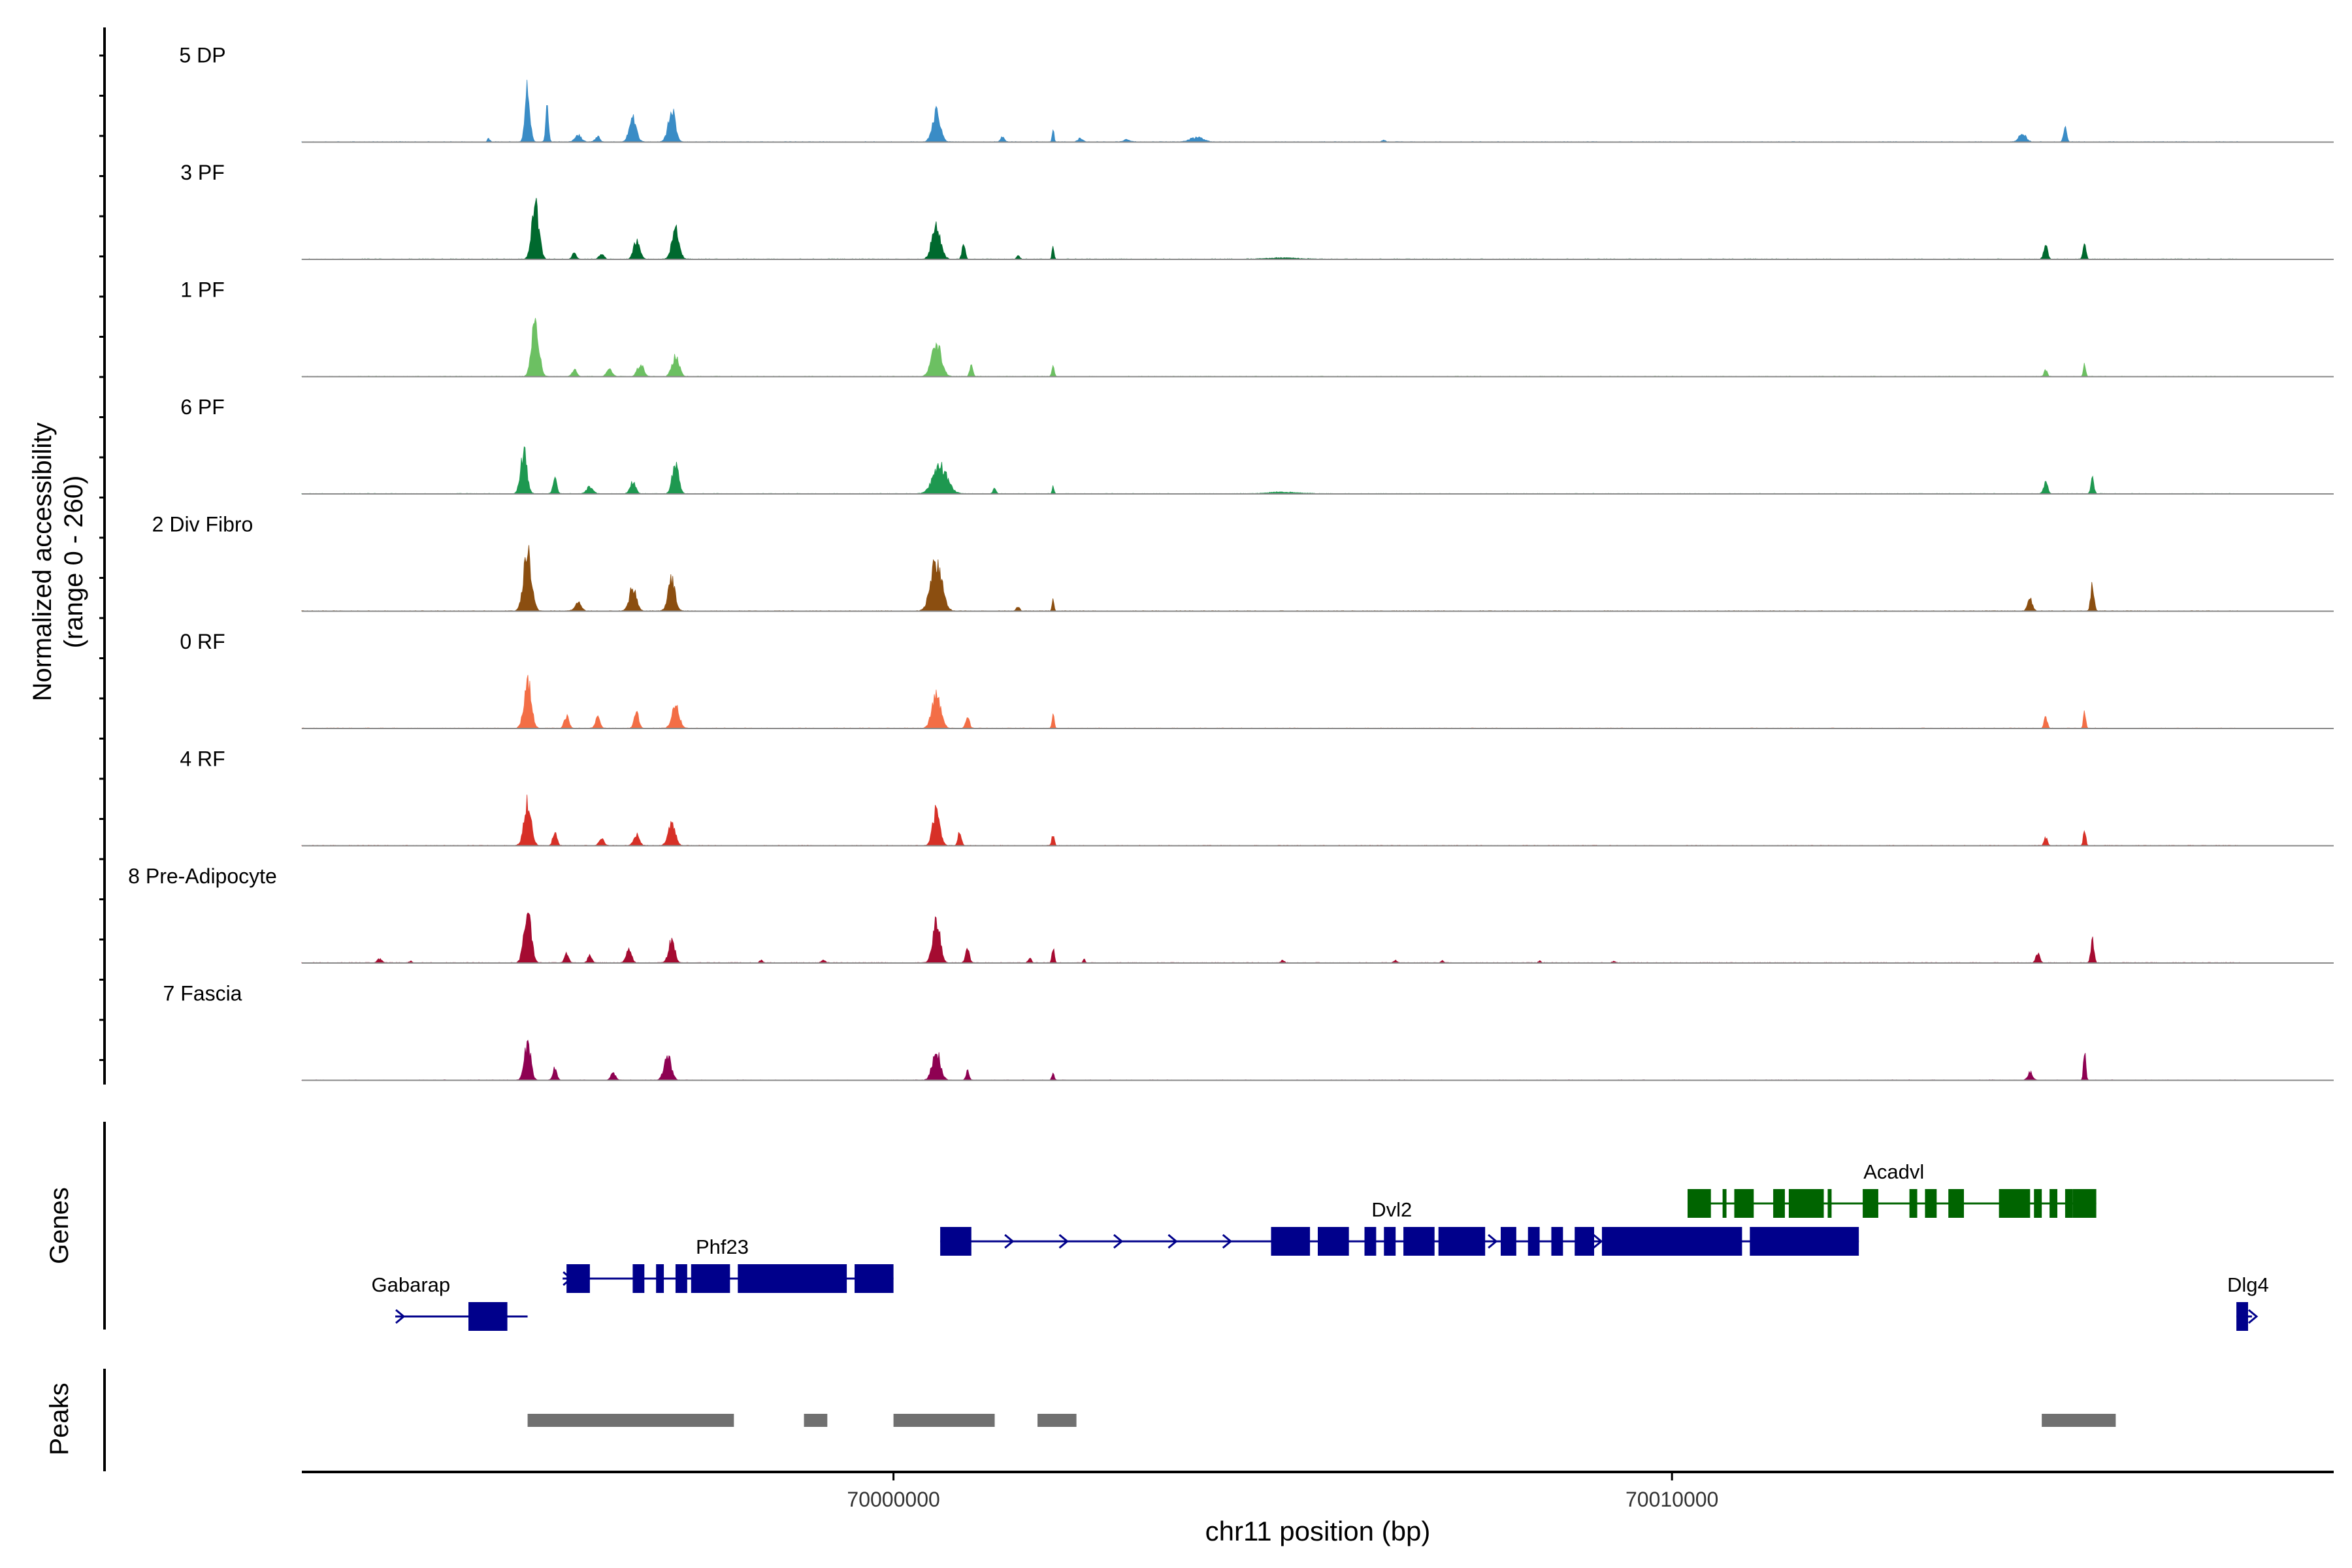 This screenshot has height=1568, width=2352. I want to click on gene-dlg4: Dlg4, so click(2248, 1302).